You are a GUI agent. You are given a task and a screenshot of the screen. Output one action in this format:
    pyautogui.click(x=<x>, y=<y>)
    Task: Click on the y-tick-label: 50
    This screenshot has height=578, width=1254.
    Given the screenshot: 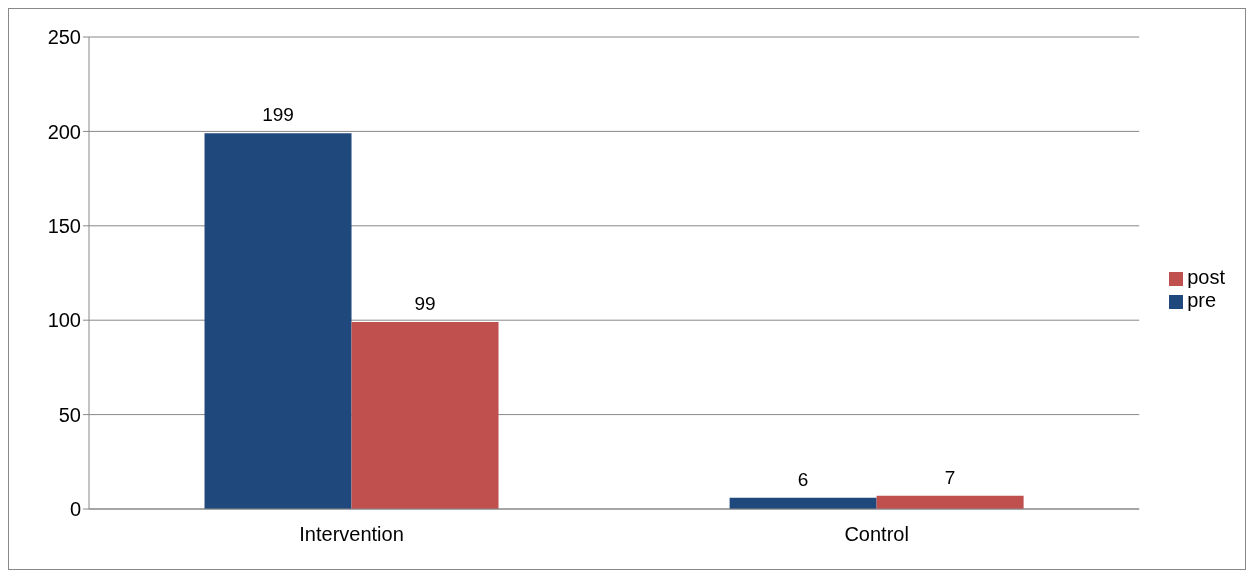 What is the action you would take?
    pyautogui.click(x=69, y=414)
    